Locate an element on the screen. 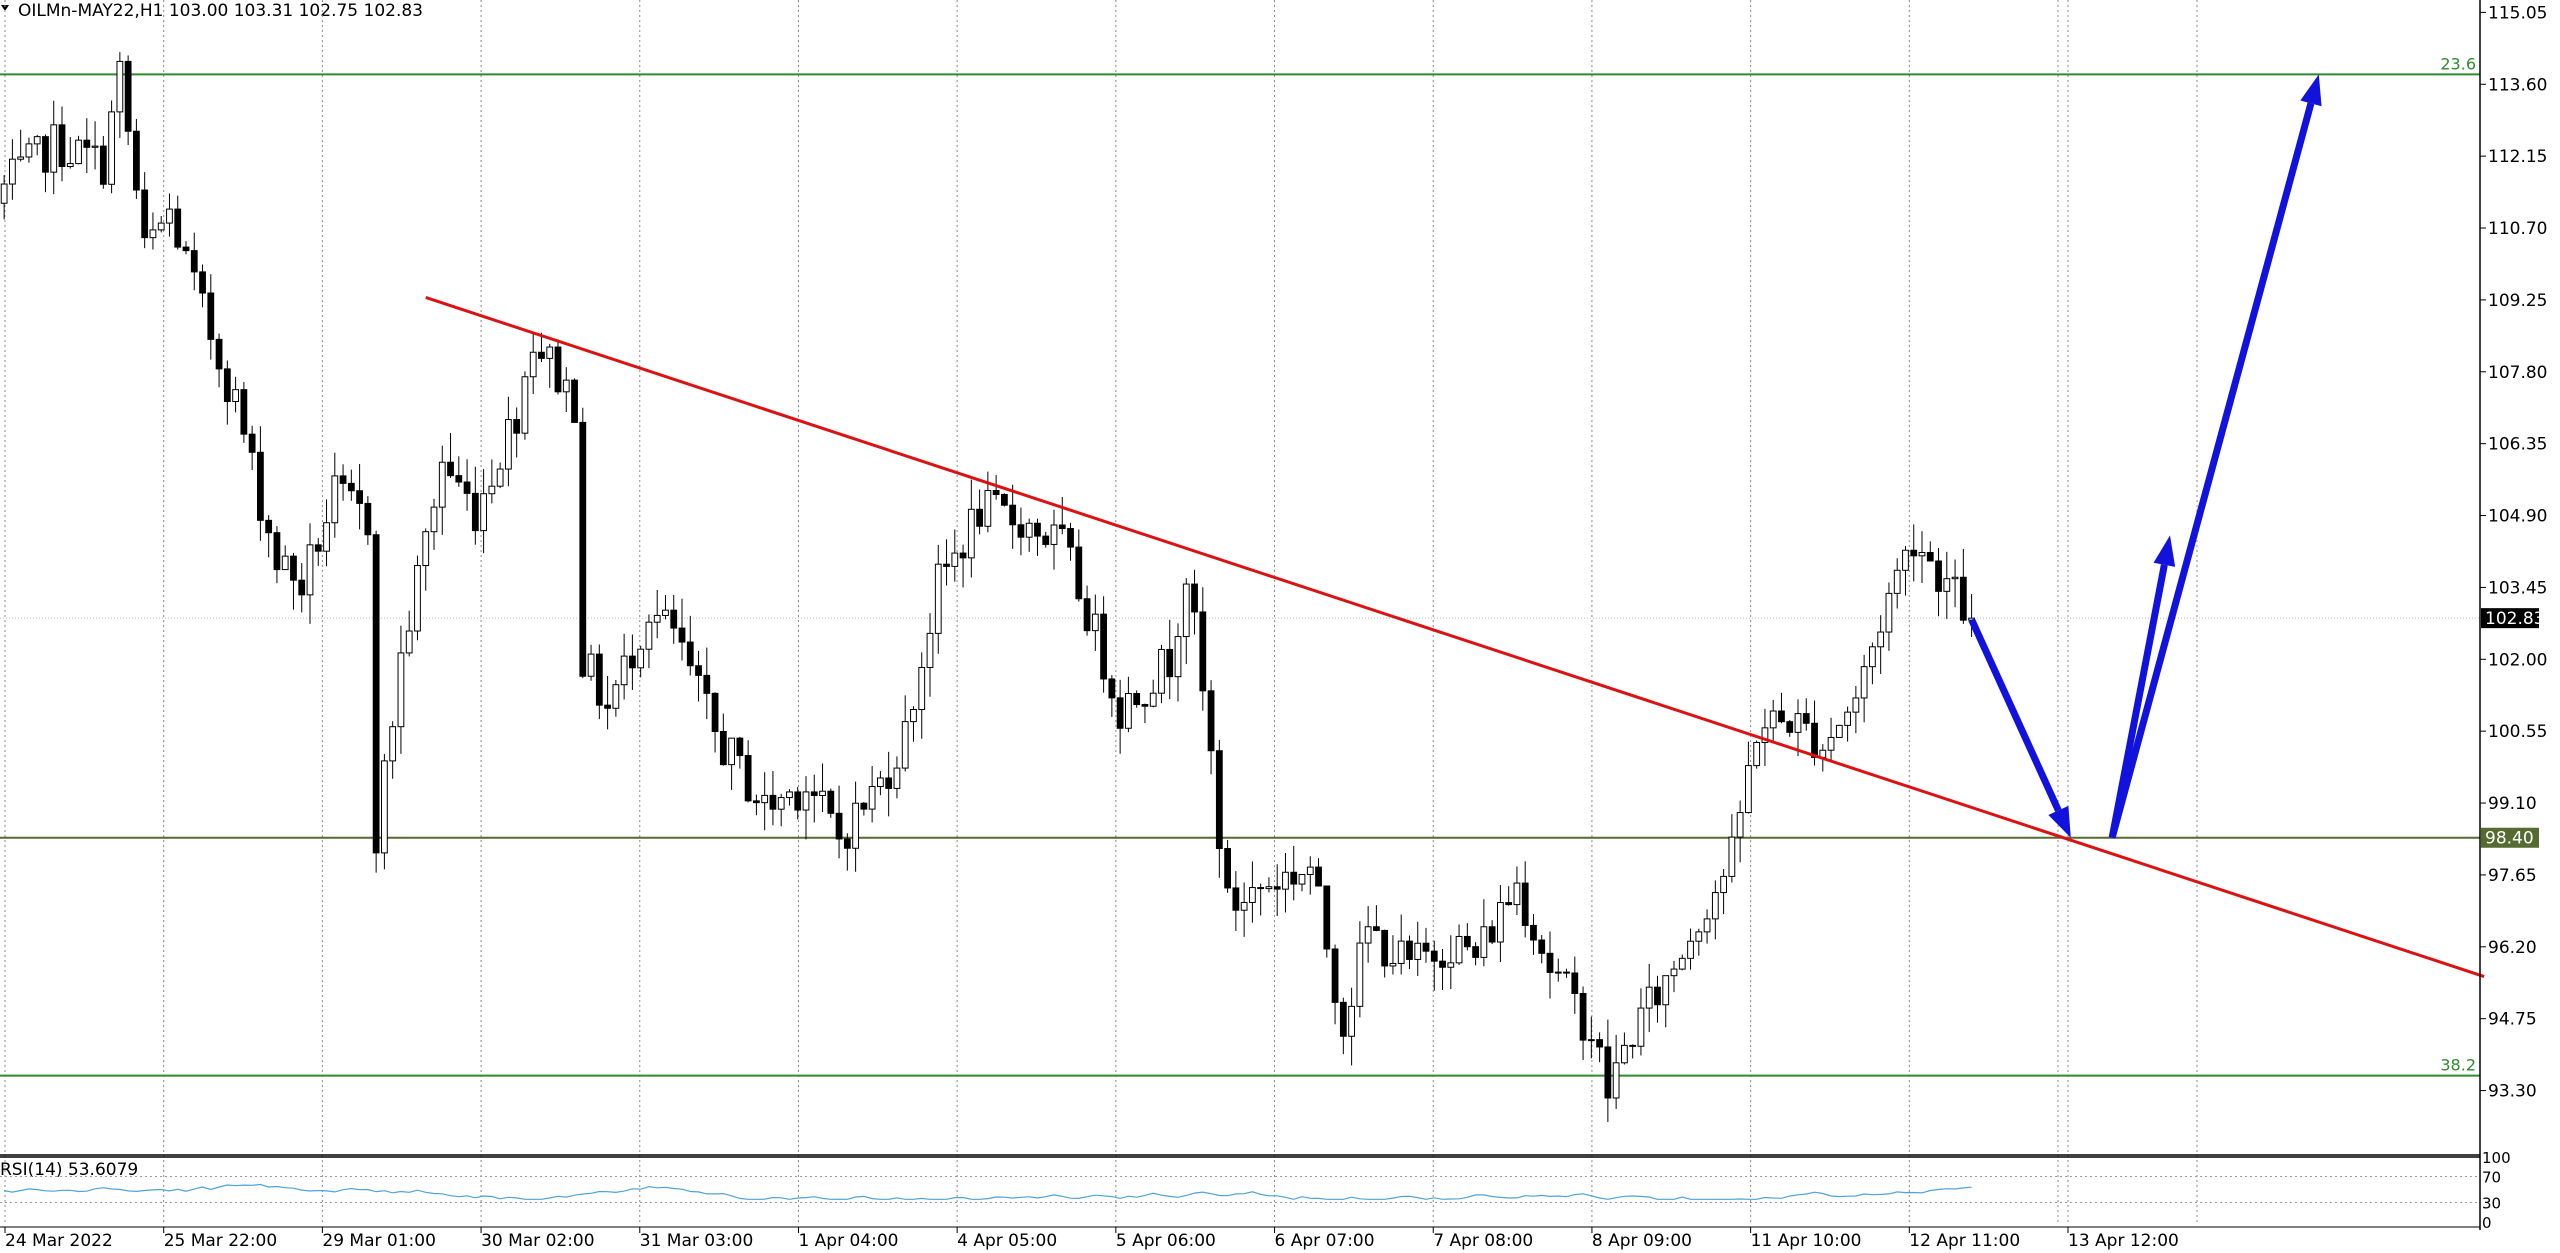 This screenshot has height=1253, width=2560. y-tick-label: 96.20 is located at coordinates (2512, 948).